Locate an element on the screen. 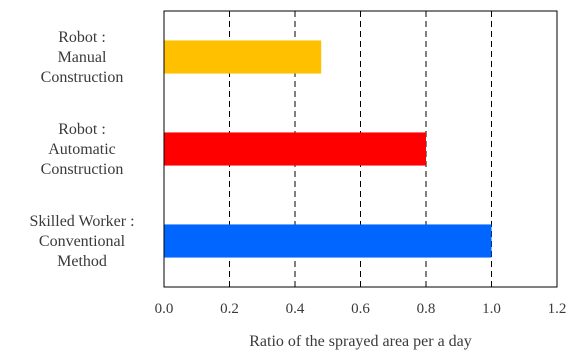 This screenshot has width=574, height=354. category-label: Robot : Manual Construction is located at coordinates (82, 57).